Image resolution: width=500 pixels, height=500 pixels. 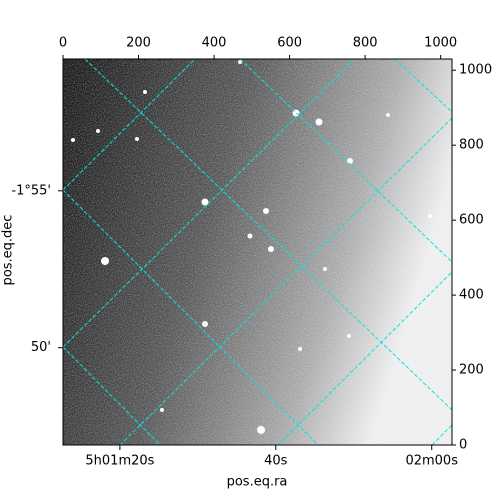 What do you see at coordinates (471, 370) in the screenshot?
I see `y-tick-label: 200` at bounding box center [471, 370].